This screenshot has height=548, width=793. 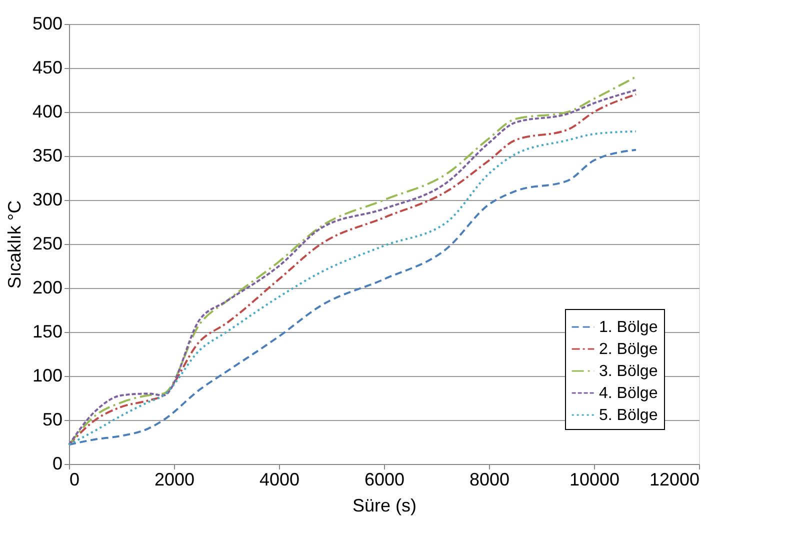 What do you see at coordinates (47, 112) in the screenshot?
I see `y-tick-label: 400` at bounding box center [47, 112].